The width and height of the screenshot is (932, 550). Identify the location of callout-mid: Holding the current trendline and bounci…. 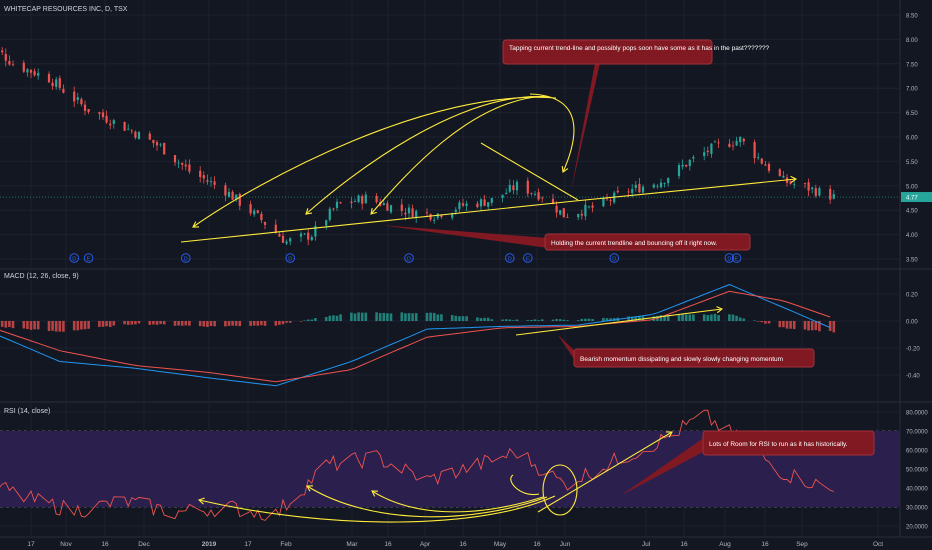
(565, 238).